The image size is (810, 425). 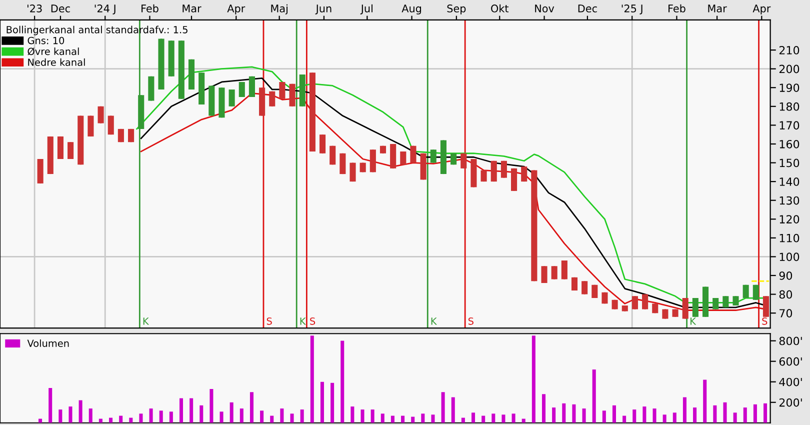 What do you see at coordinates (789, 69) in the screenshot?
I see `y-tick-label: 200` at bounding box center [789, 69].